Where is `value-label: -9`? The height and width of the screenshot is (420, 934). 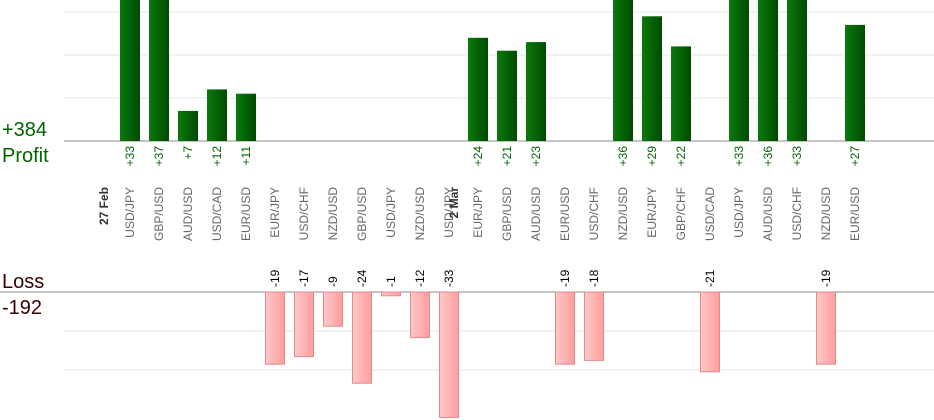 value-label: -9 is located at coordinates (333, 281).